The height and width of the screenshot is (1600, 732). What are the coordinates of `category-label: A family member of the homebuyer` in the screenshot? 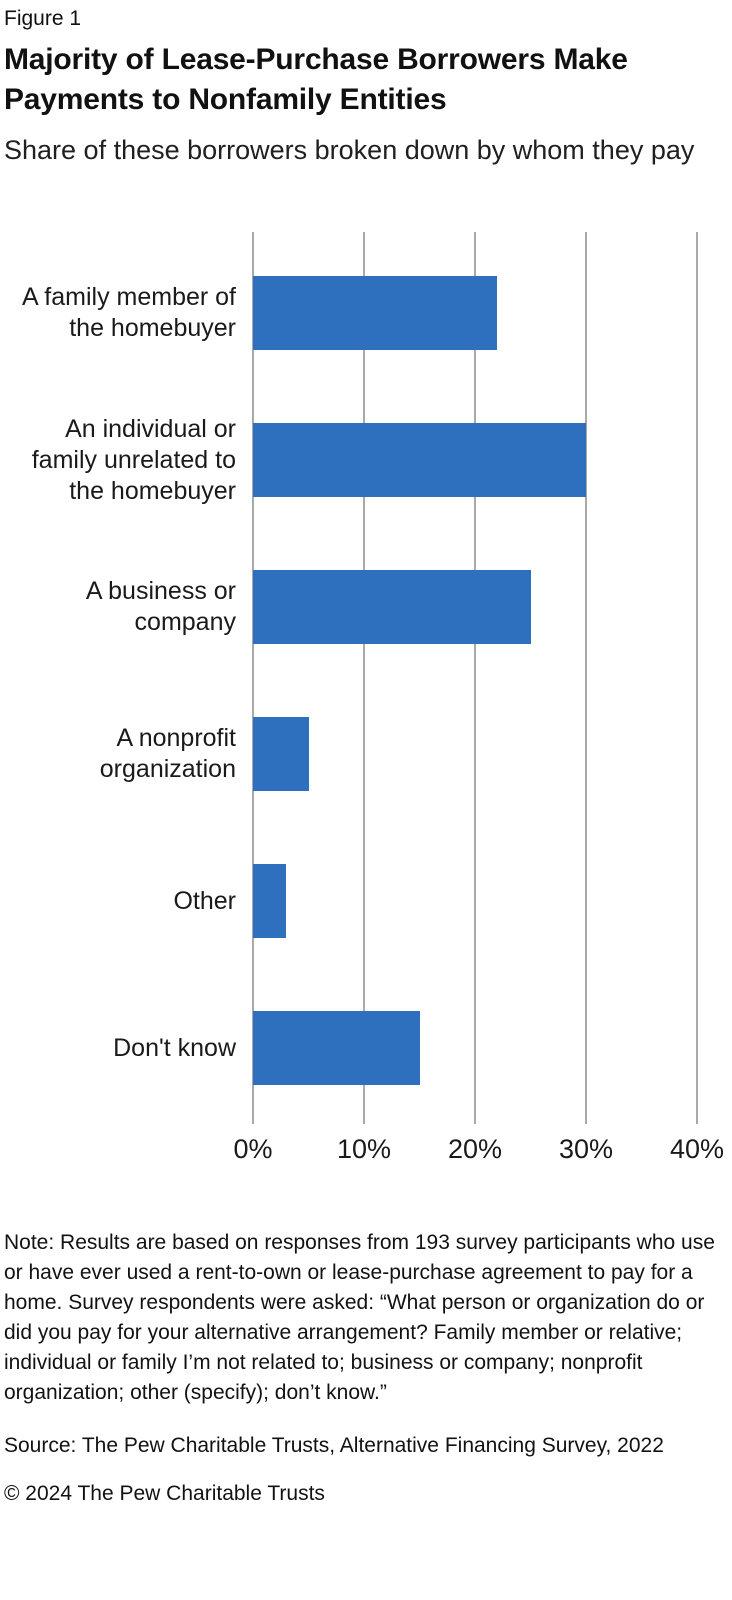 It's located at (129, 312).